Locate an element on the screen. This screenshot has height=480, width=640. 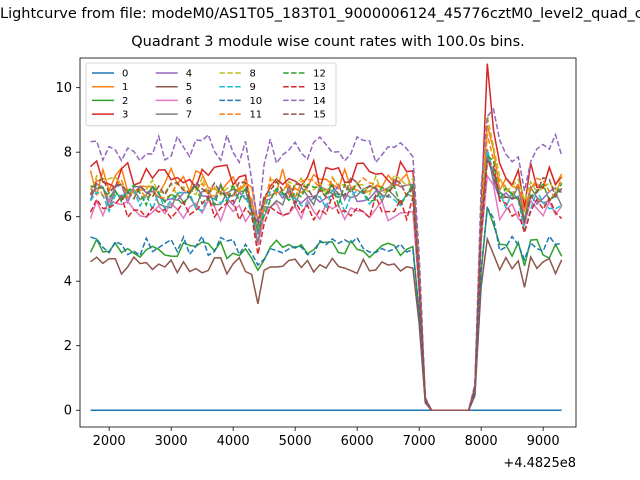
legend-label-15: 15 is located at coordinates (319, 115).